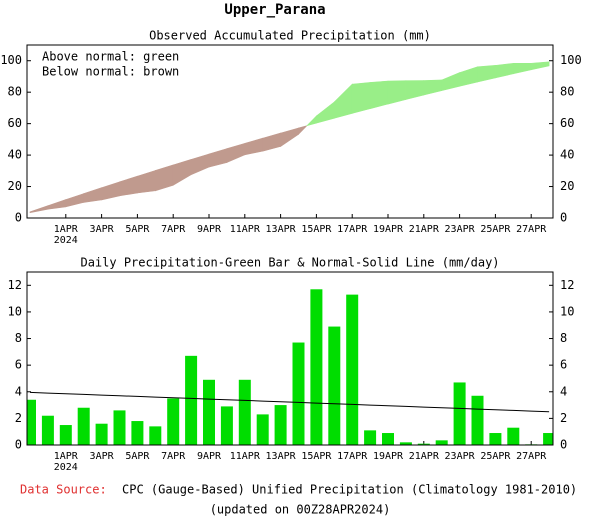 The width and height of the screenshot is (597, 518). Describe the element at coordinates (563, 391) in the screenshot. I see `y2-tick-label: 4` at that location.